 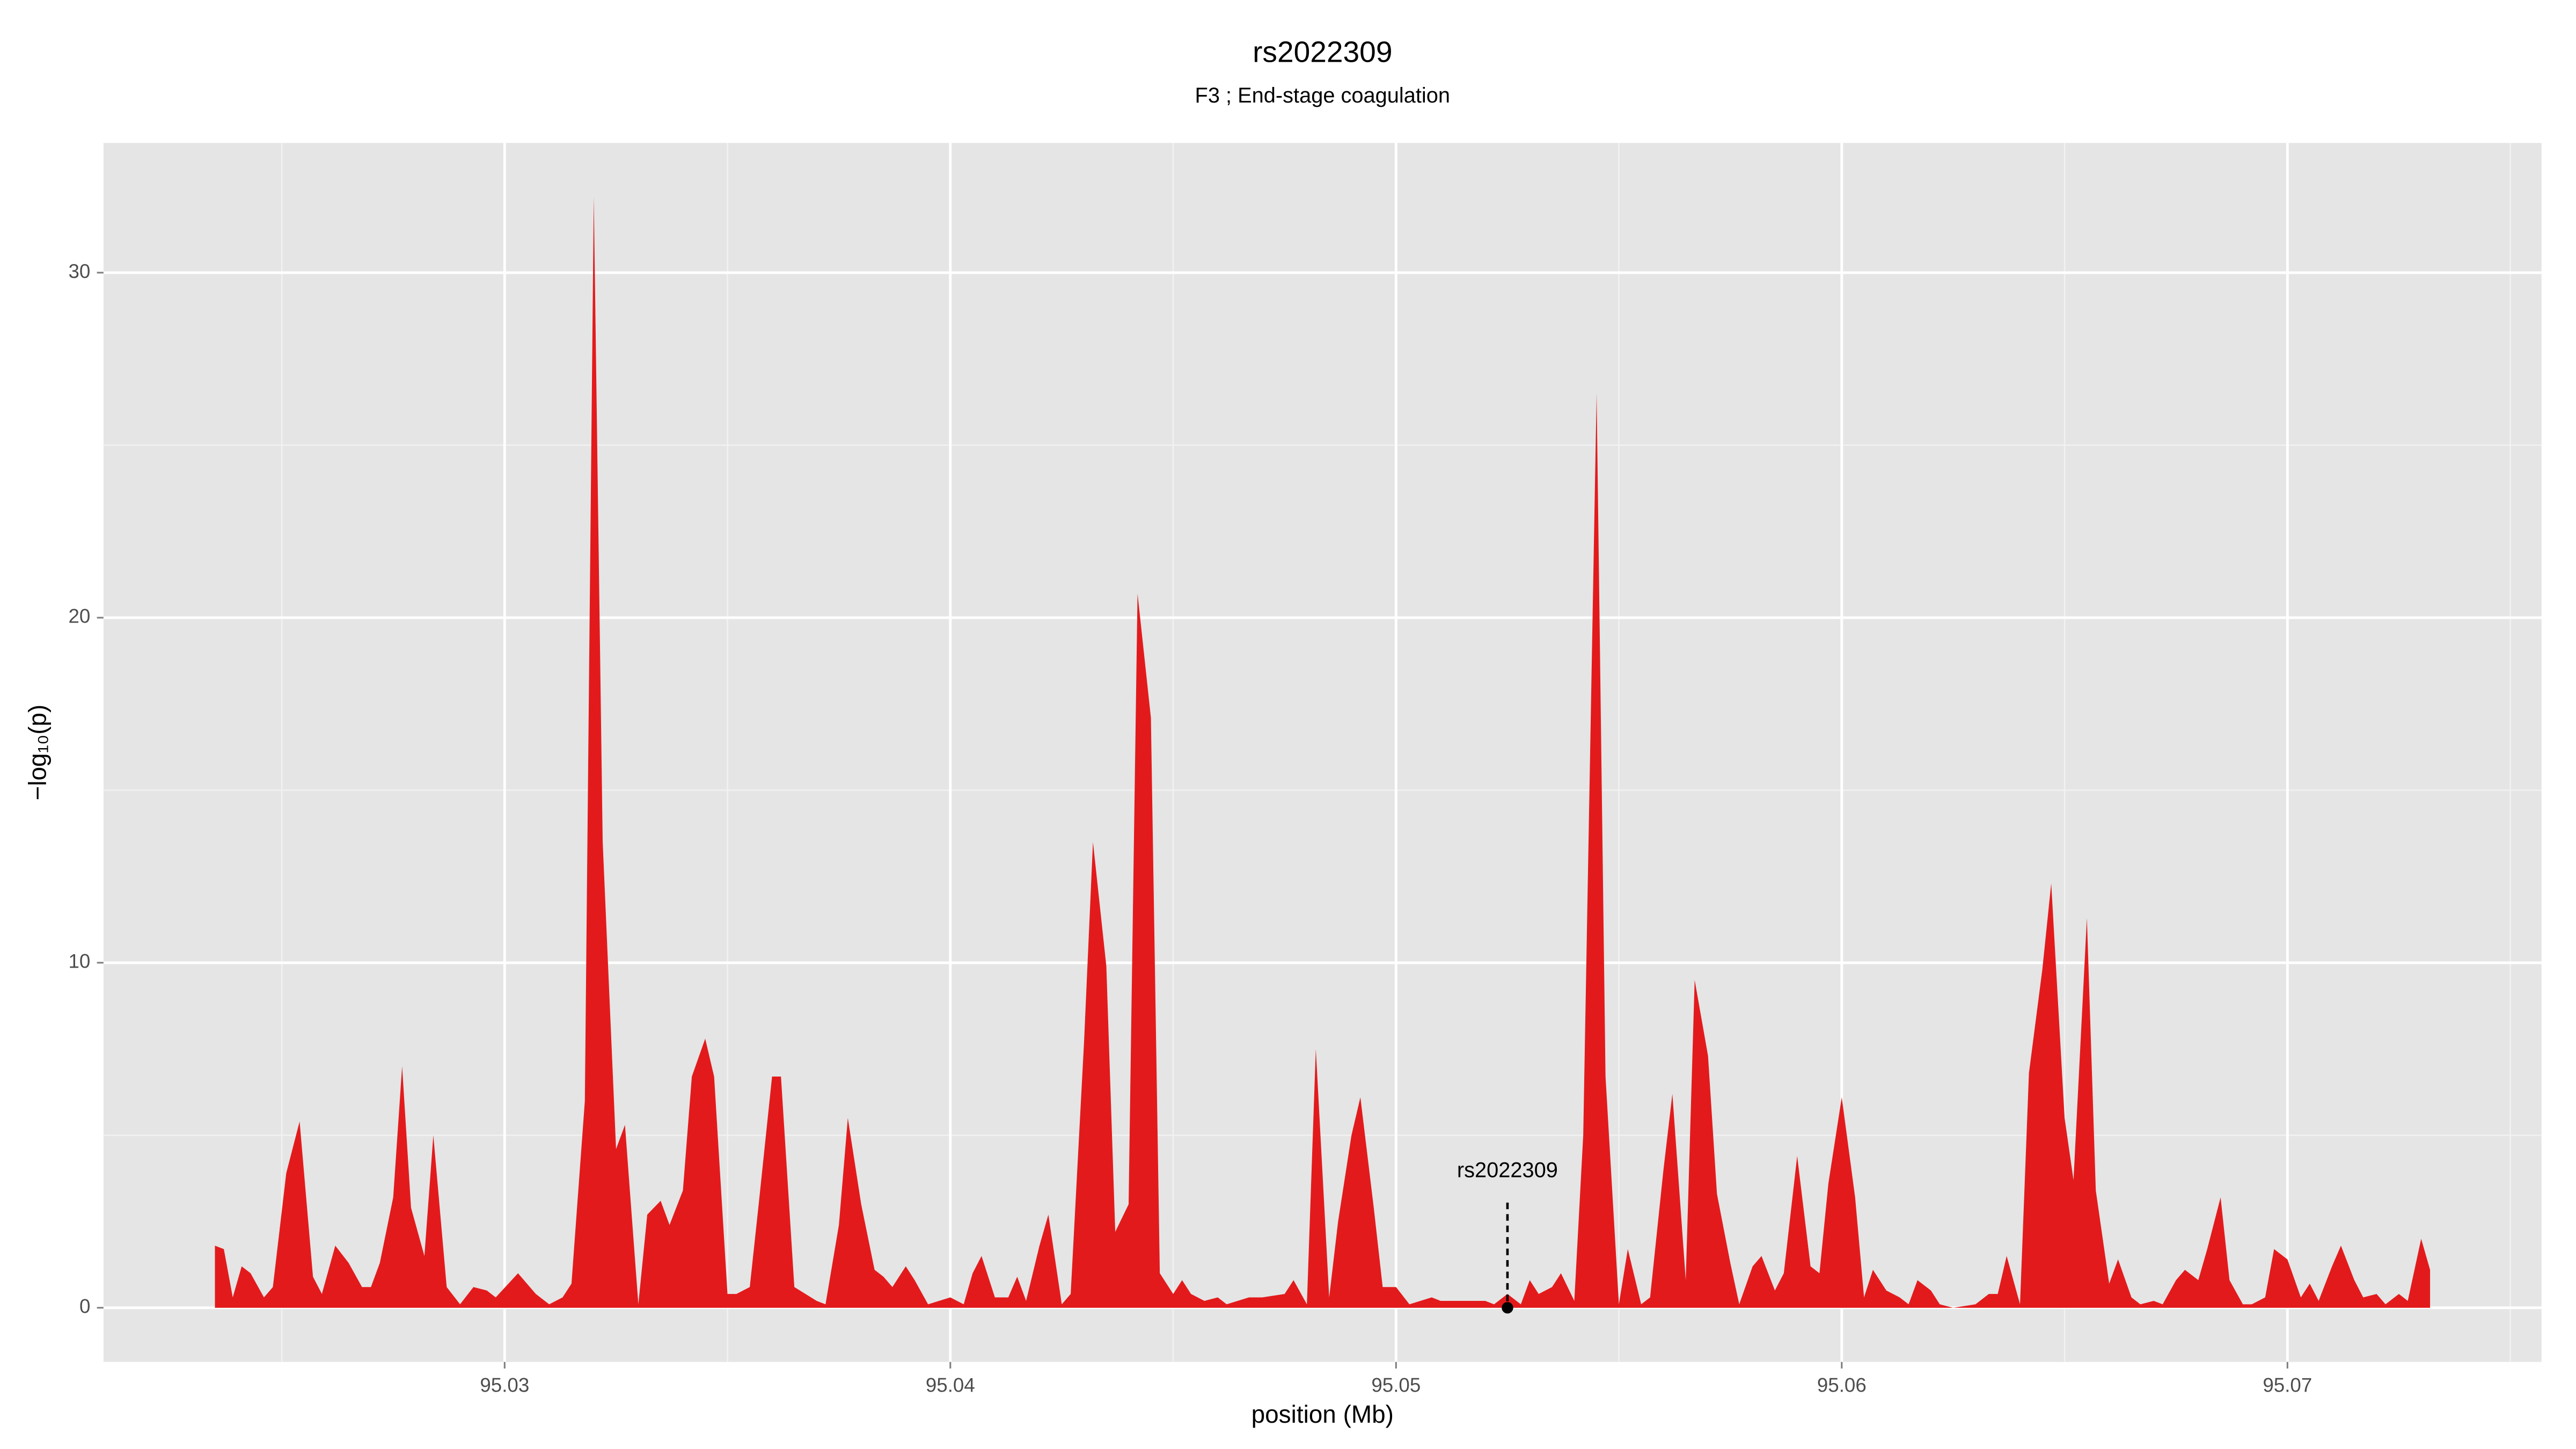 I want to click on x-tick-label: 95.07, so click(x=2287, y=1385).